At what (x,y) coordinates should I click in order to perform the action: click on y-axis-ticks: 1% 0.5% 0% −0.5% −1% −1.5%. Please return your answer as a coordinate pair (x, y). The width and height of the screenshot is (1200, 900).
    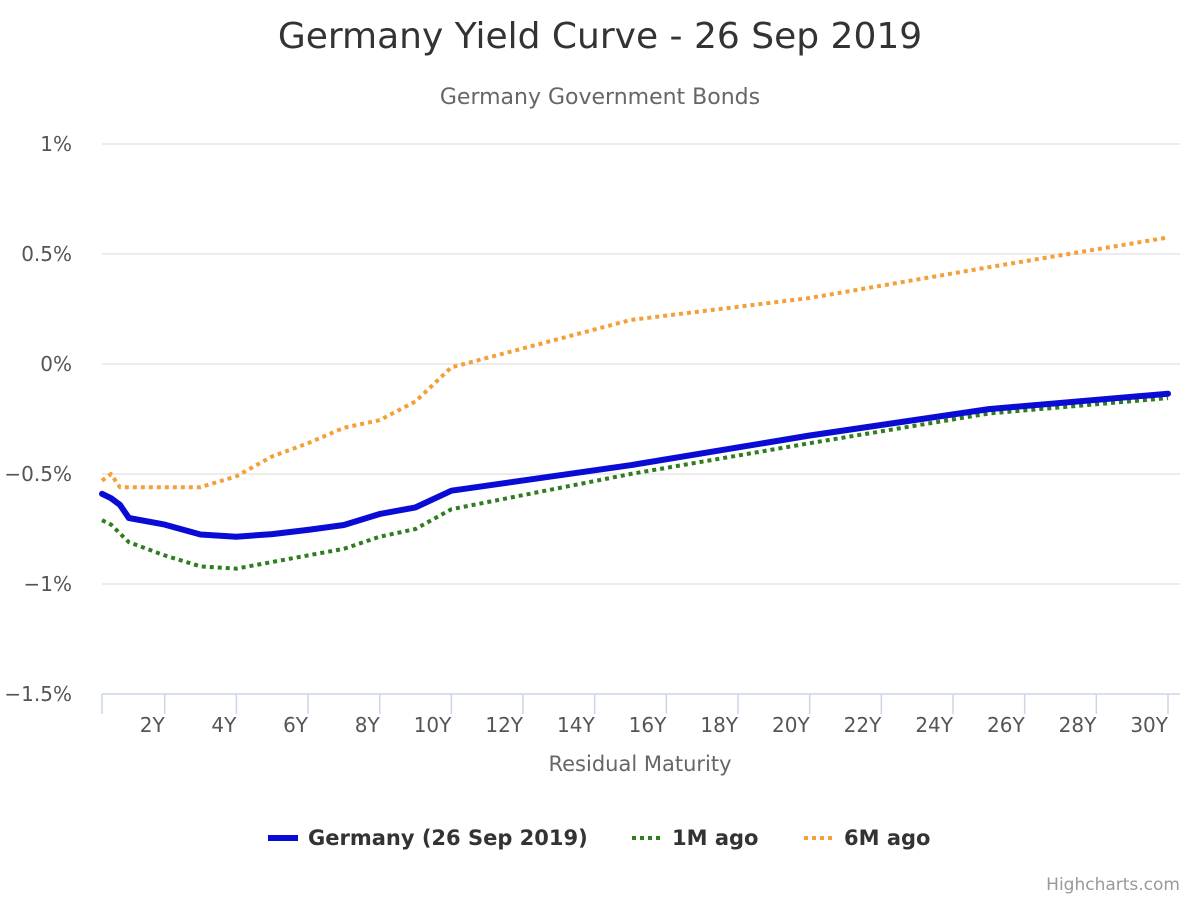
    Looking at the image, I should click on (38, 419).